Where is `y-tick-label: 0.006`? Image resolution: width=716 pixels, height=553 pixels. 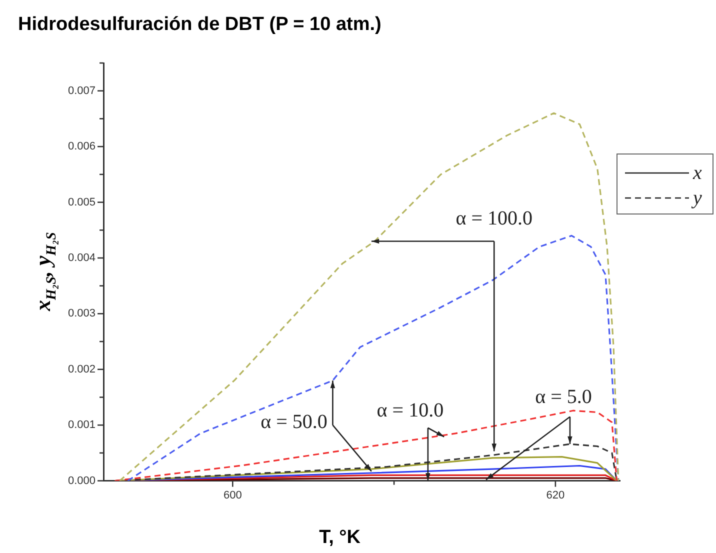
y-tick-label: 0.006 is located at coordinates (82, 146).